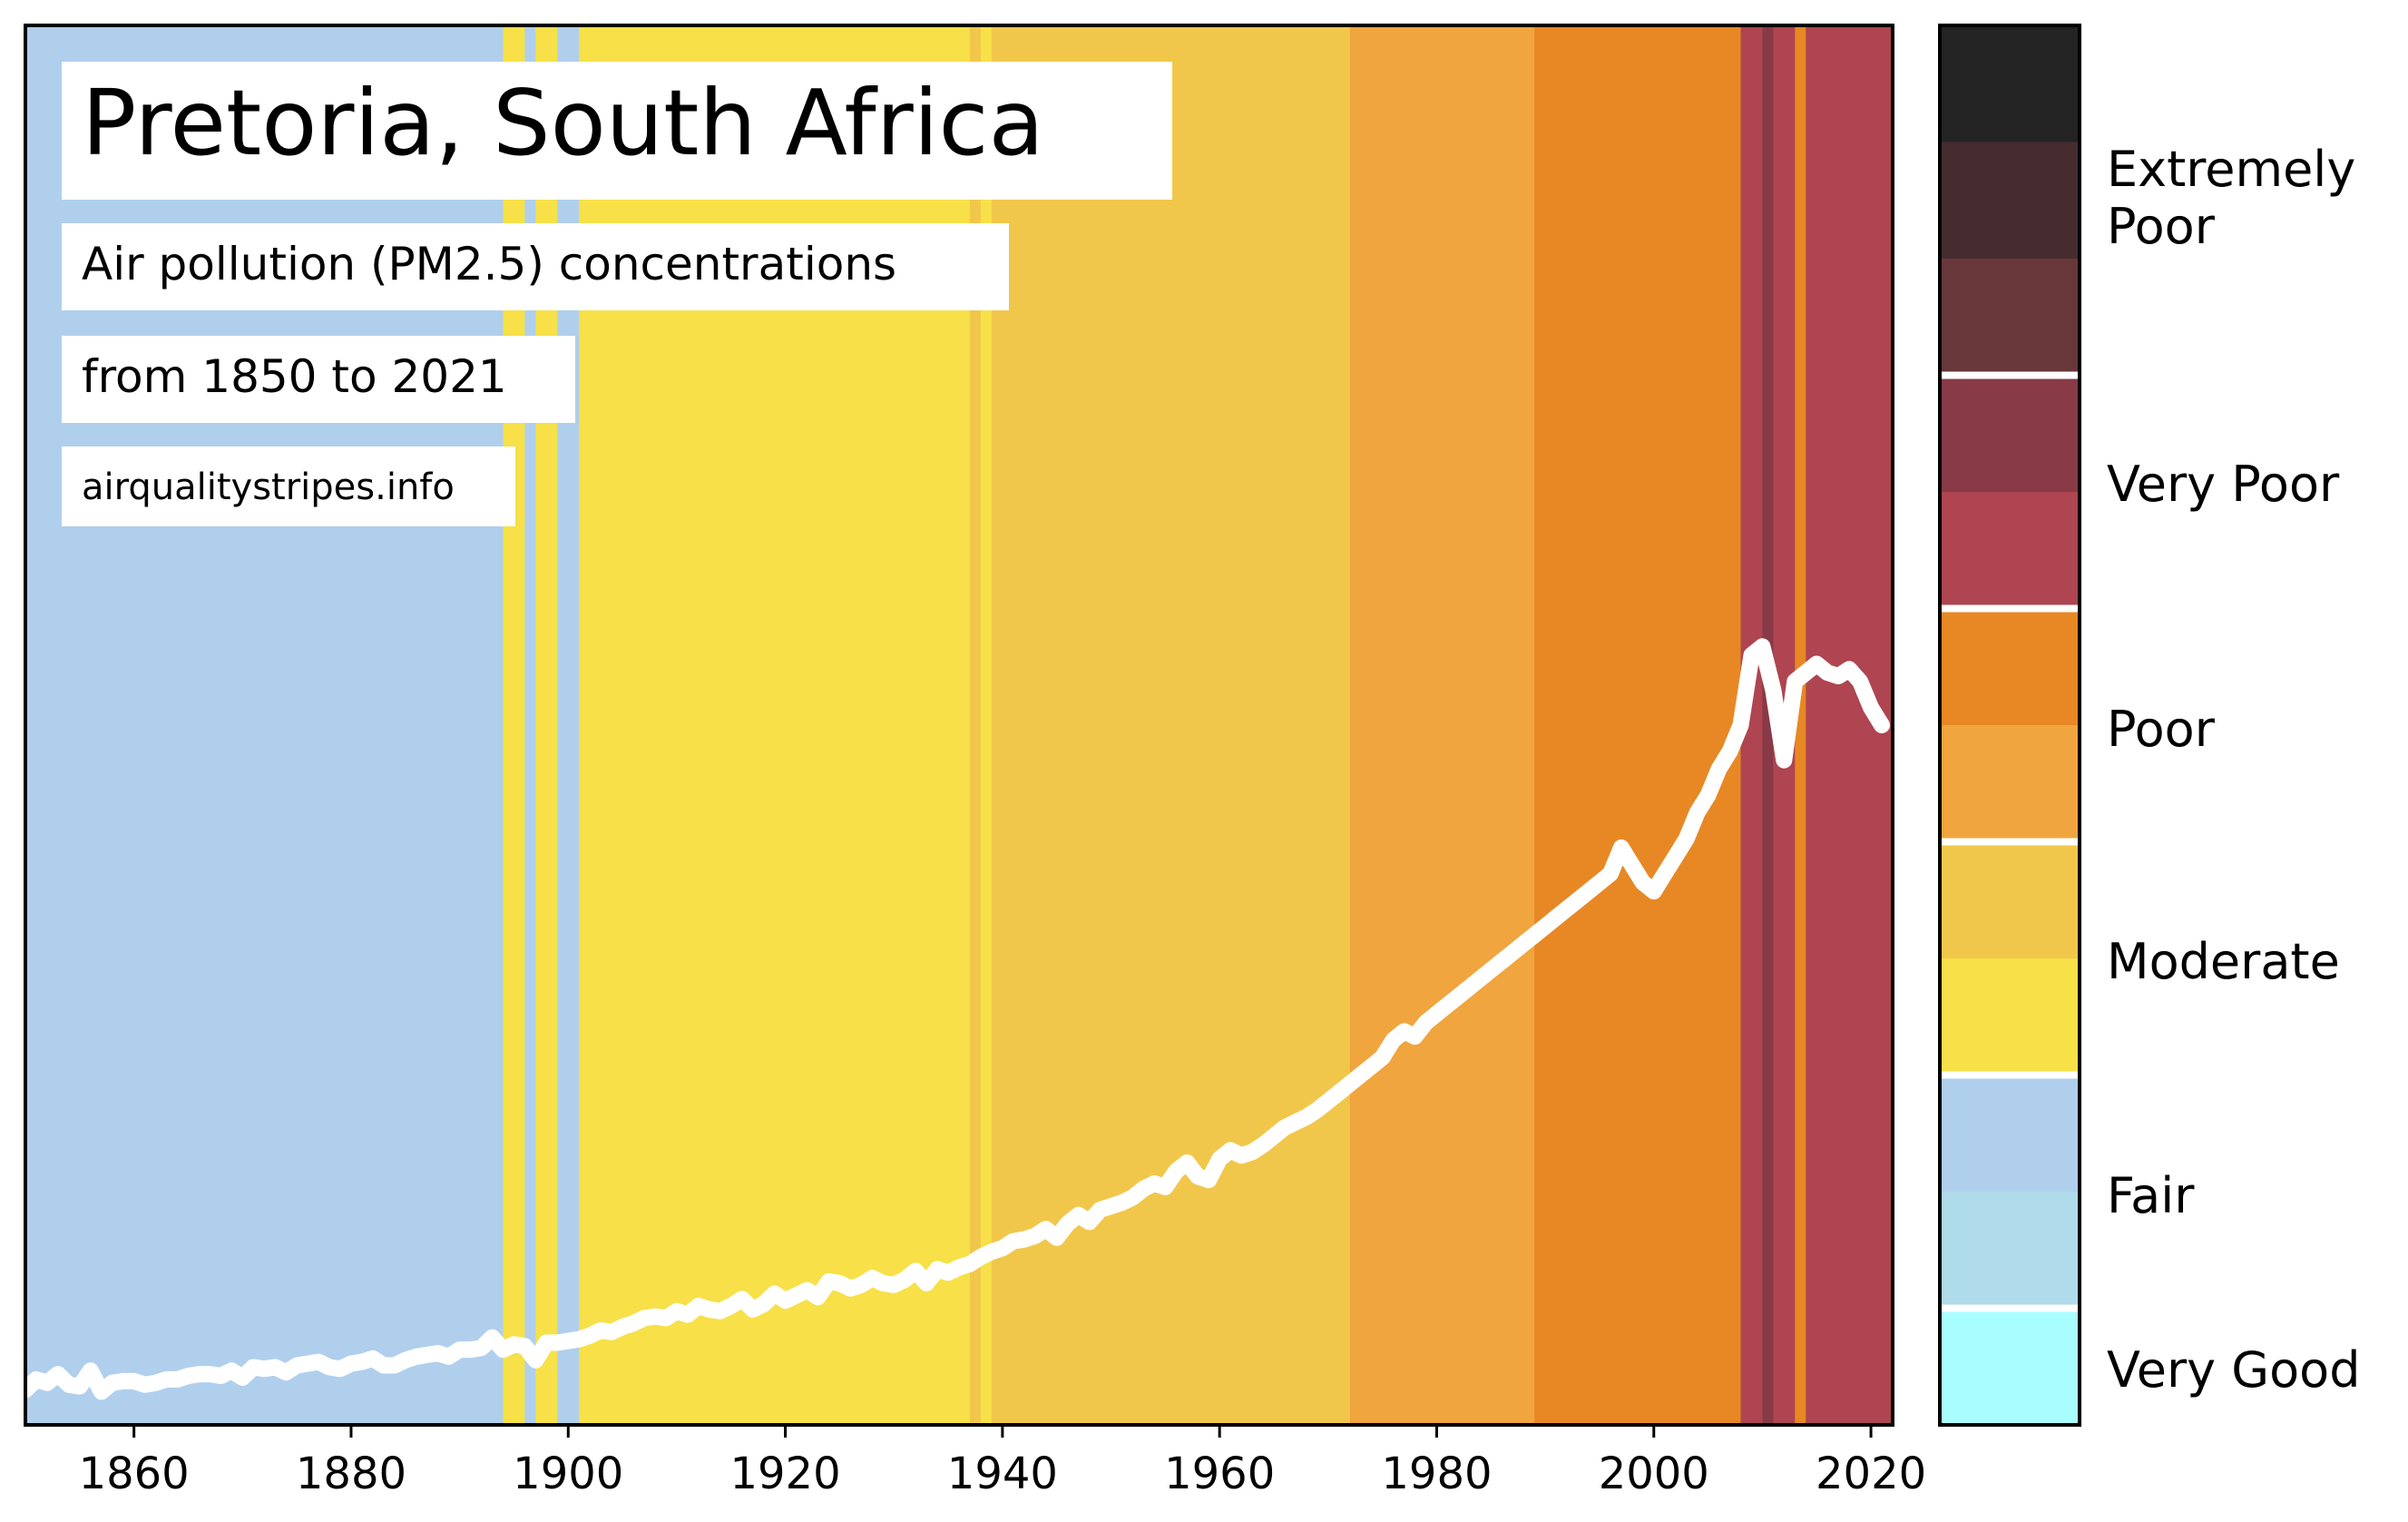 The height and width of the screenshot is (1522, 2408). Describe the element at coordinates (1801, 725) in the screenshot. I see `stripe-2013-2014` at that location.